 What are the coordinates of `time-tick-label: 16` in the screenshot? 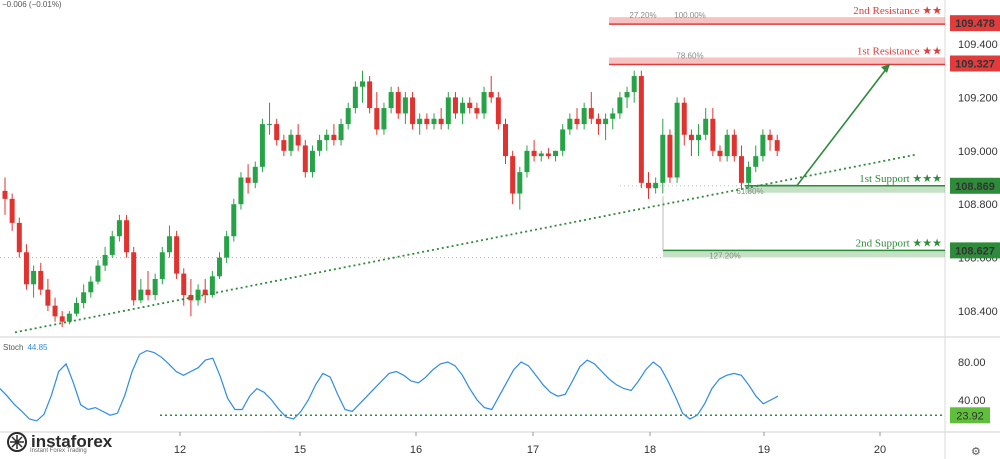 It's located at (416, 450).